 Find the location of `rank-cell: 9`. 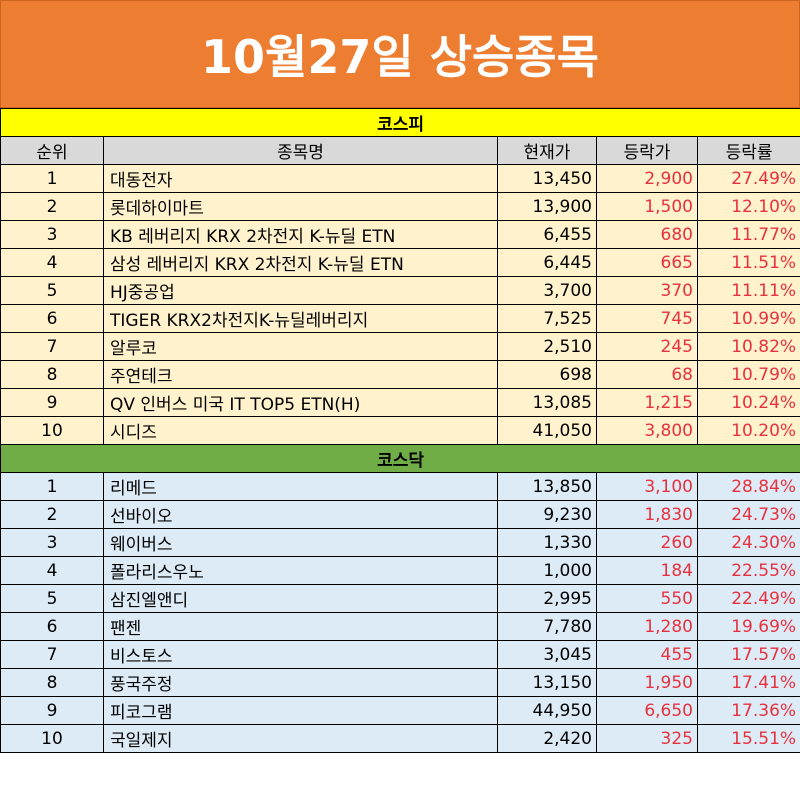

rank-cell: 9 is located at coordinates (52, 710).